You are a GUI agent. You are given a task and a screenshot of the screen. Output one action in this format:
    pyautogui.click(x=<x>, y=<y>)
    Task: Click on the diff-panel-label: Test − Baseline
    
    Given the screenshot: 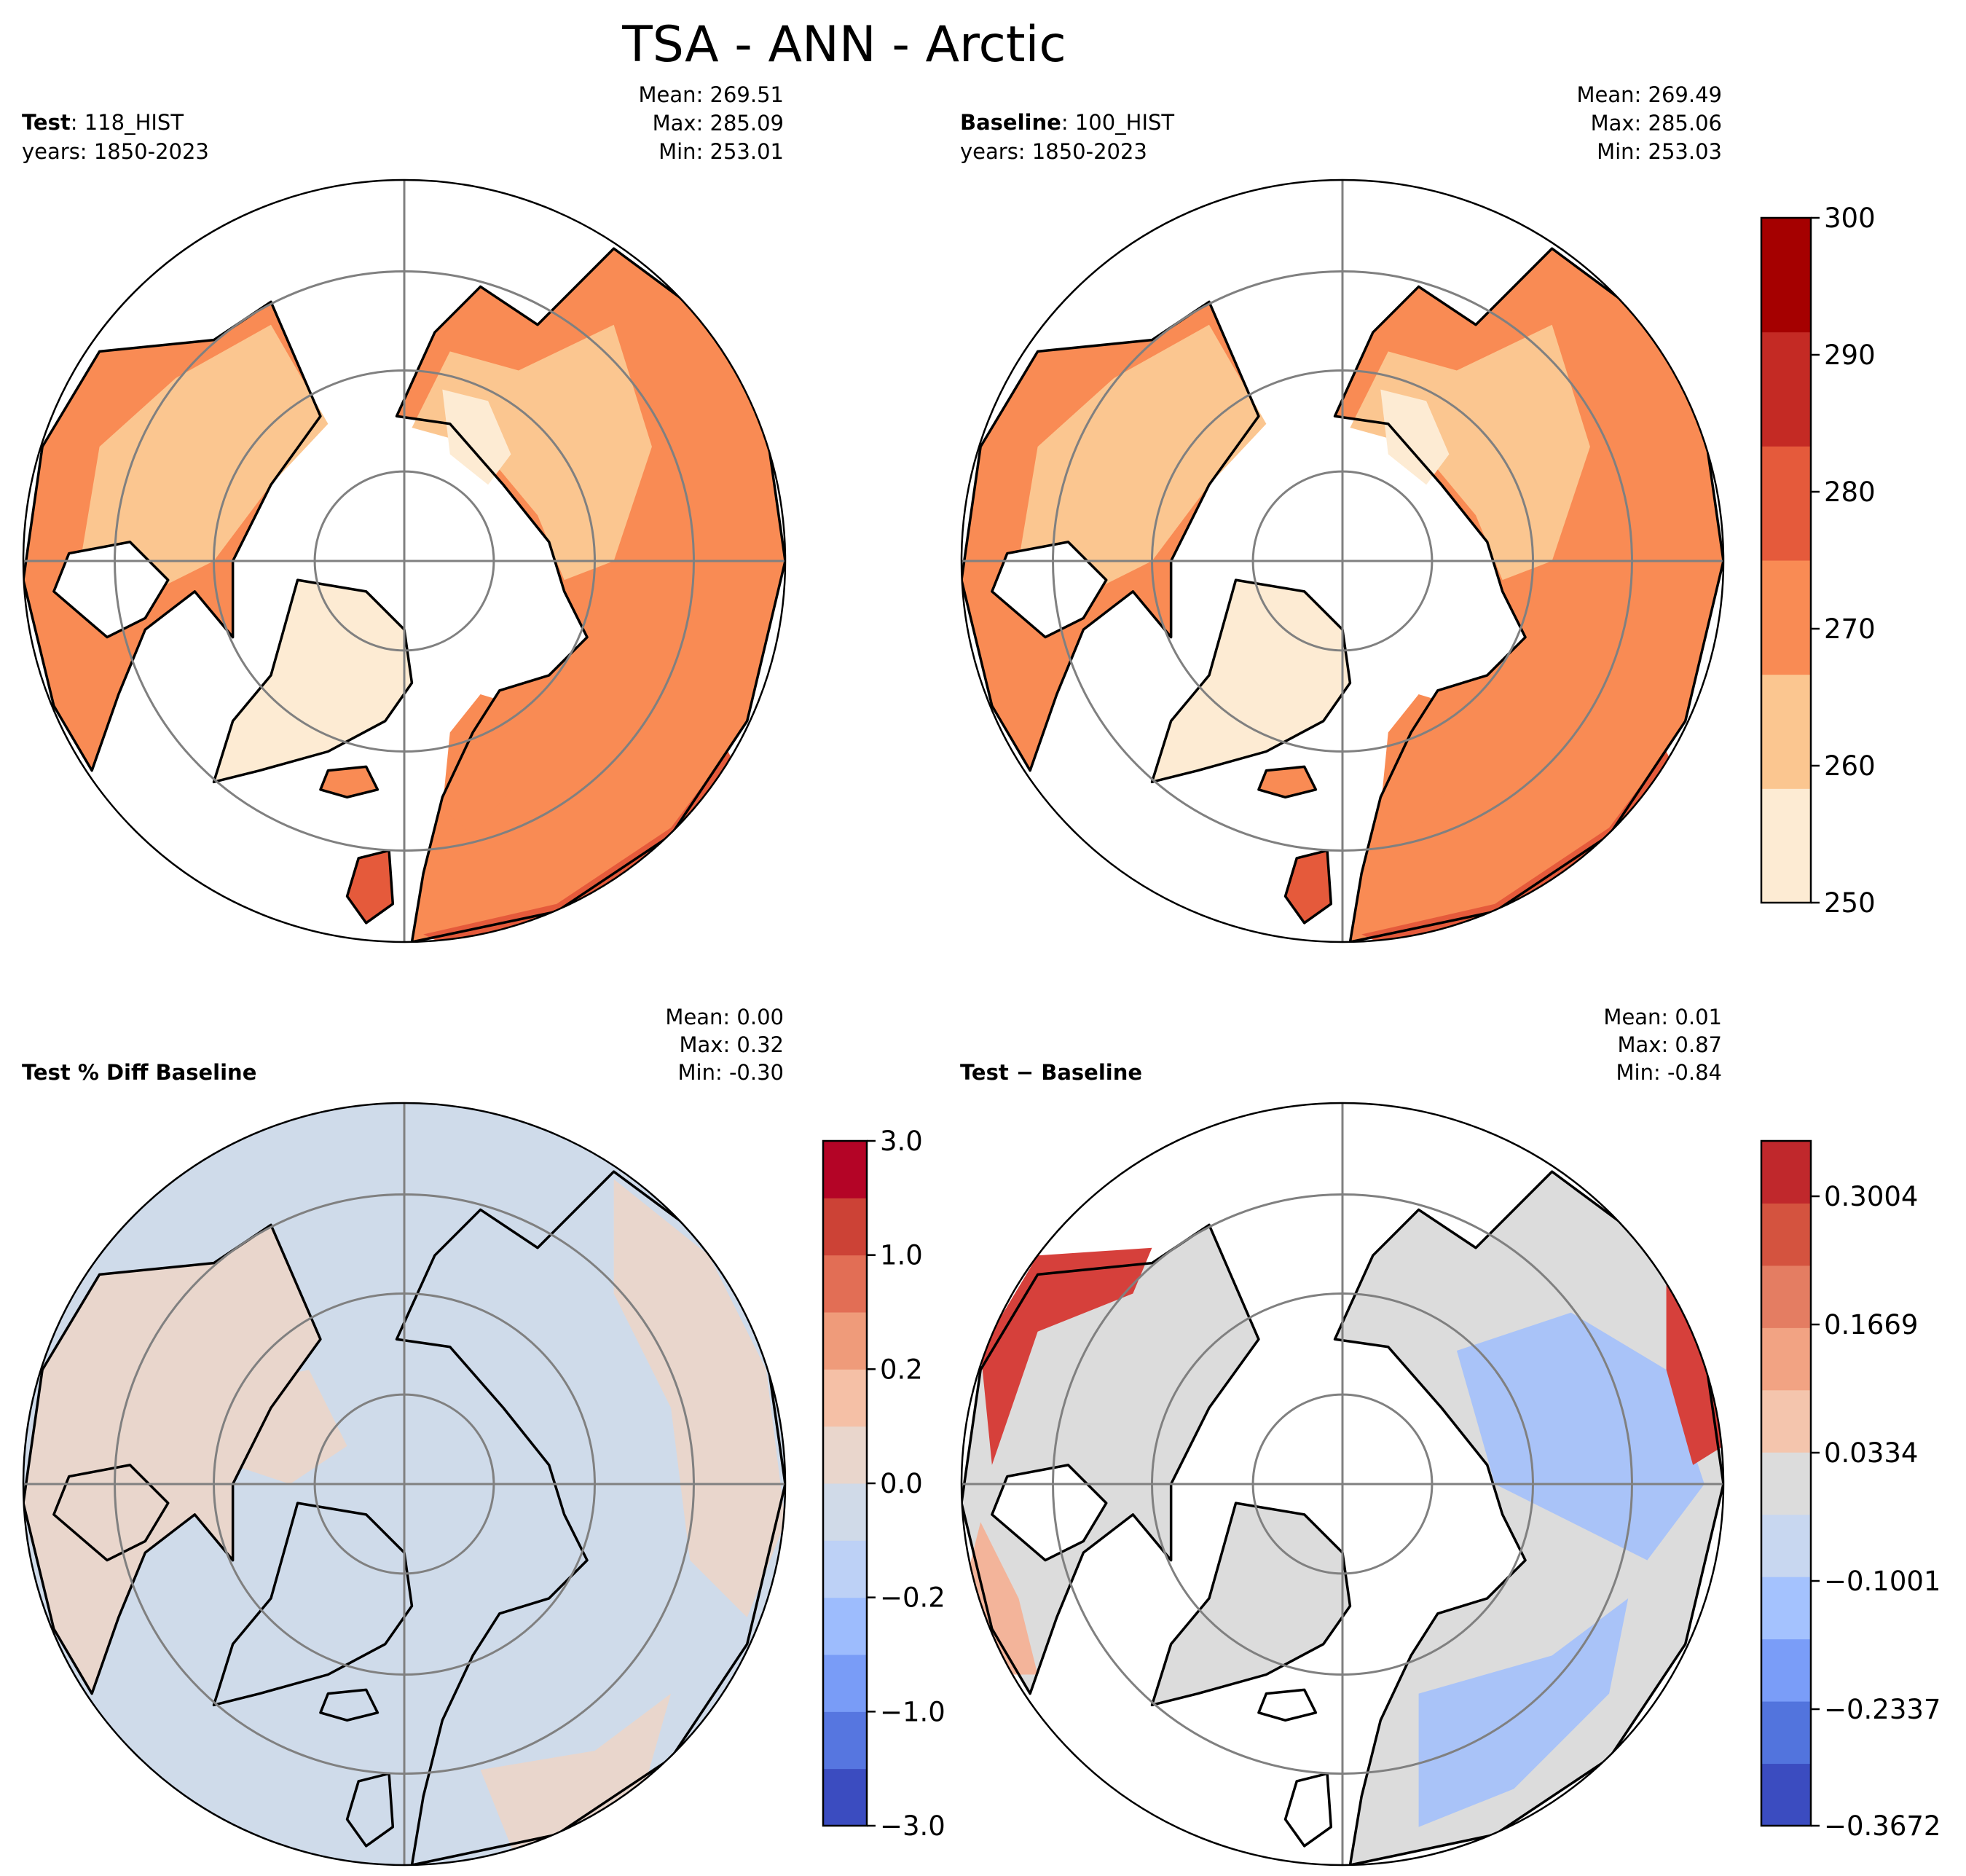 What is the action you would take?
    pyautogui.click(x=1051, y=1072)
    